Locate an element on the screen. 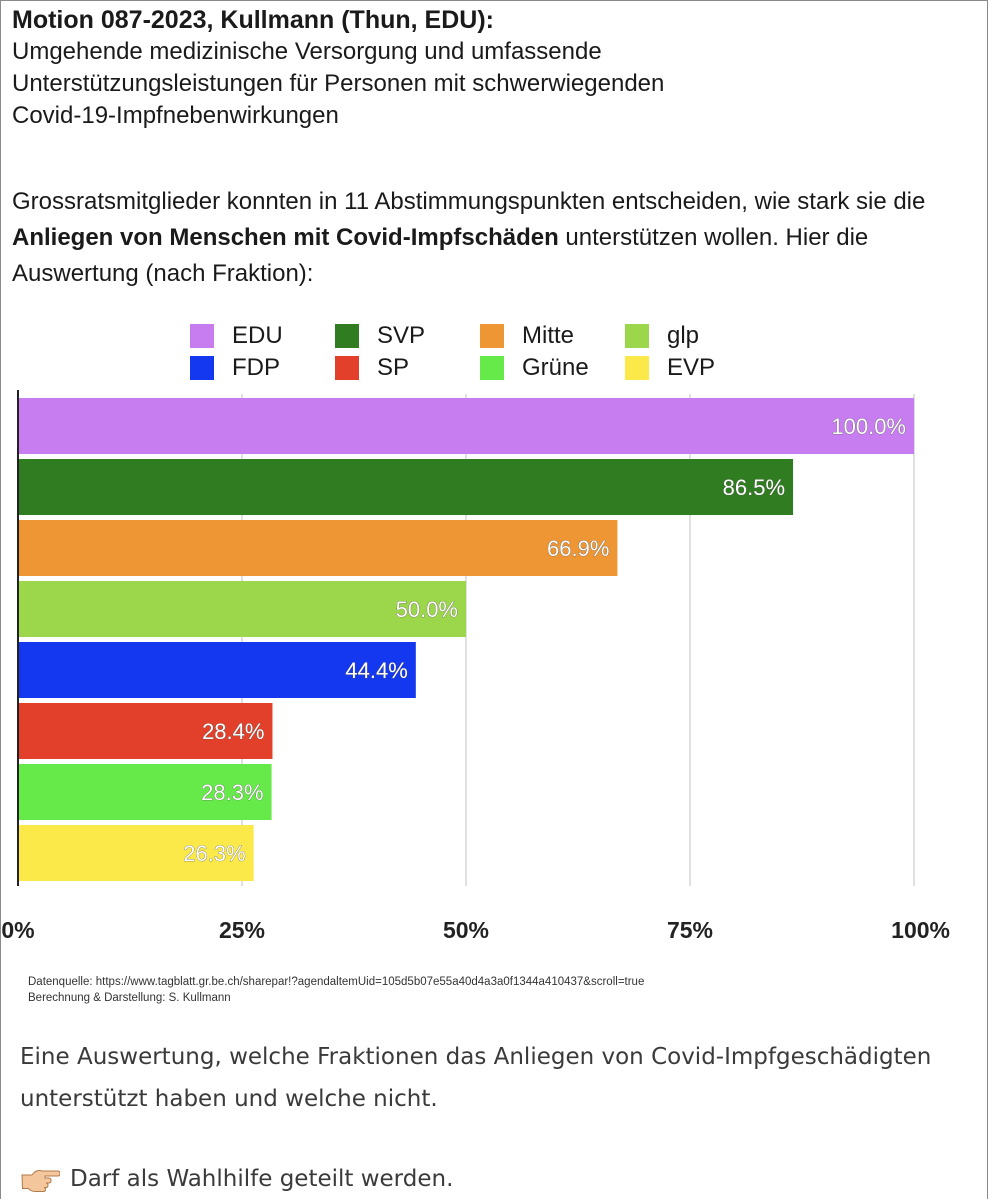  bar-value-label: 28.4% is located at coordinates (233, 731).